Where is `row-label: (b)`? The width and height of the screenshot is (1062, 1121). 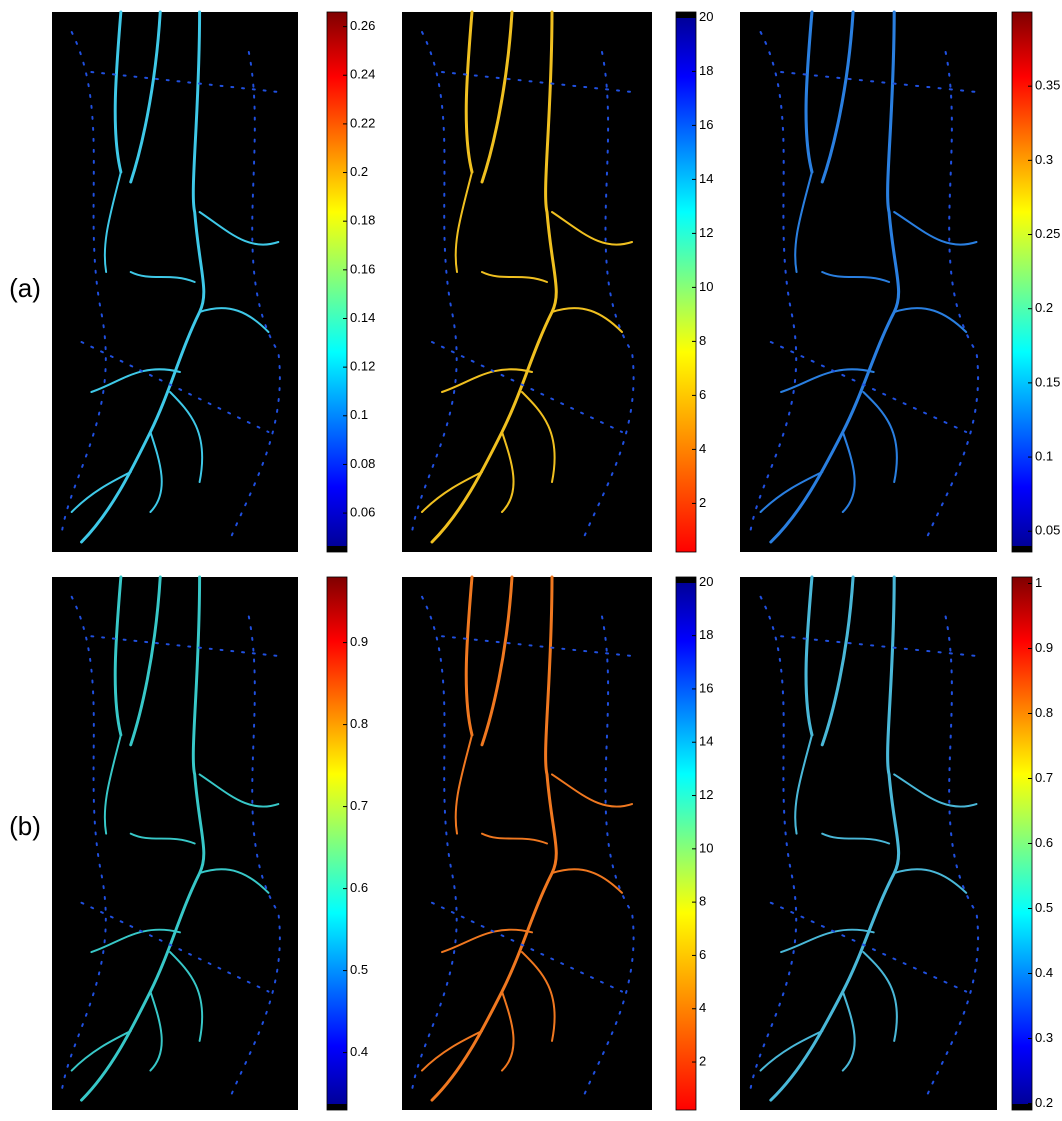
row-label: (b) is located at coordinates (25, 826).